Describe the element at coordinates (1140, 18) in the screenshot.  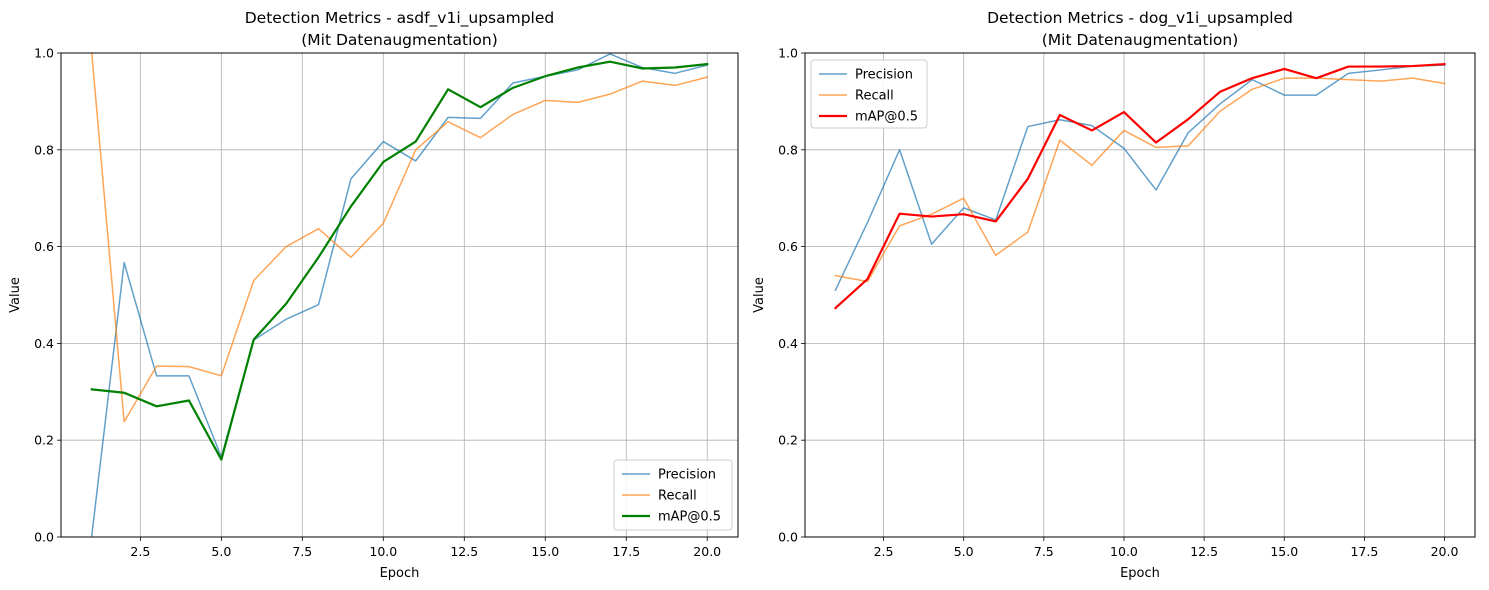
I see `chart-title: Detection Metrics - dog_v1i_upsampled` at that location.